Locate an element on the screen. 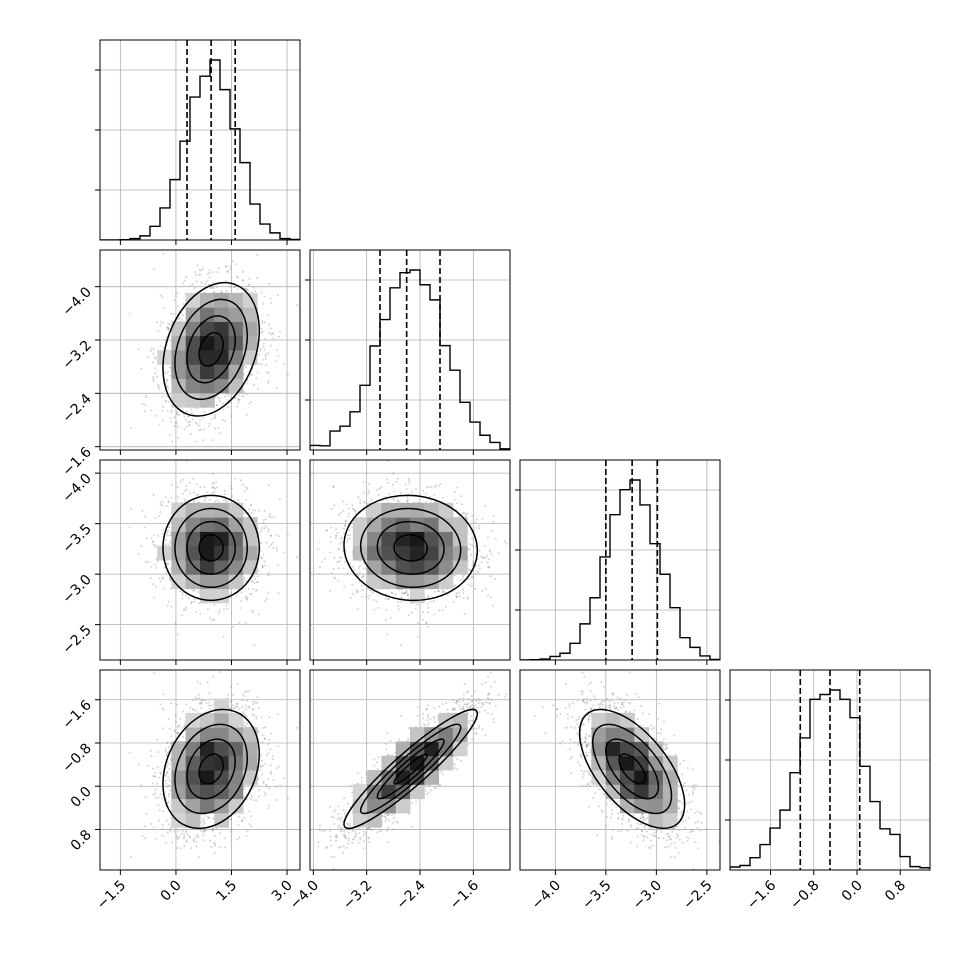 This screenshot has width=970, height=970. contour is located at coordinates (211, 547).